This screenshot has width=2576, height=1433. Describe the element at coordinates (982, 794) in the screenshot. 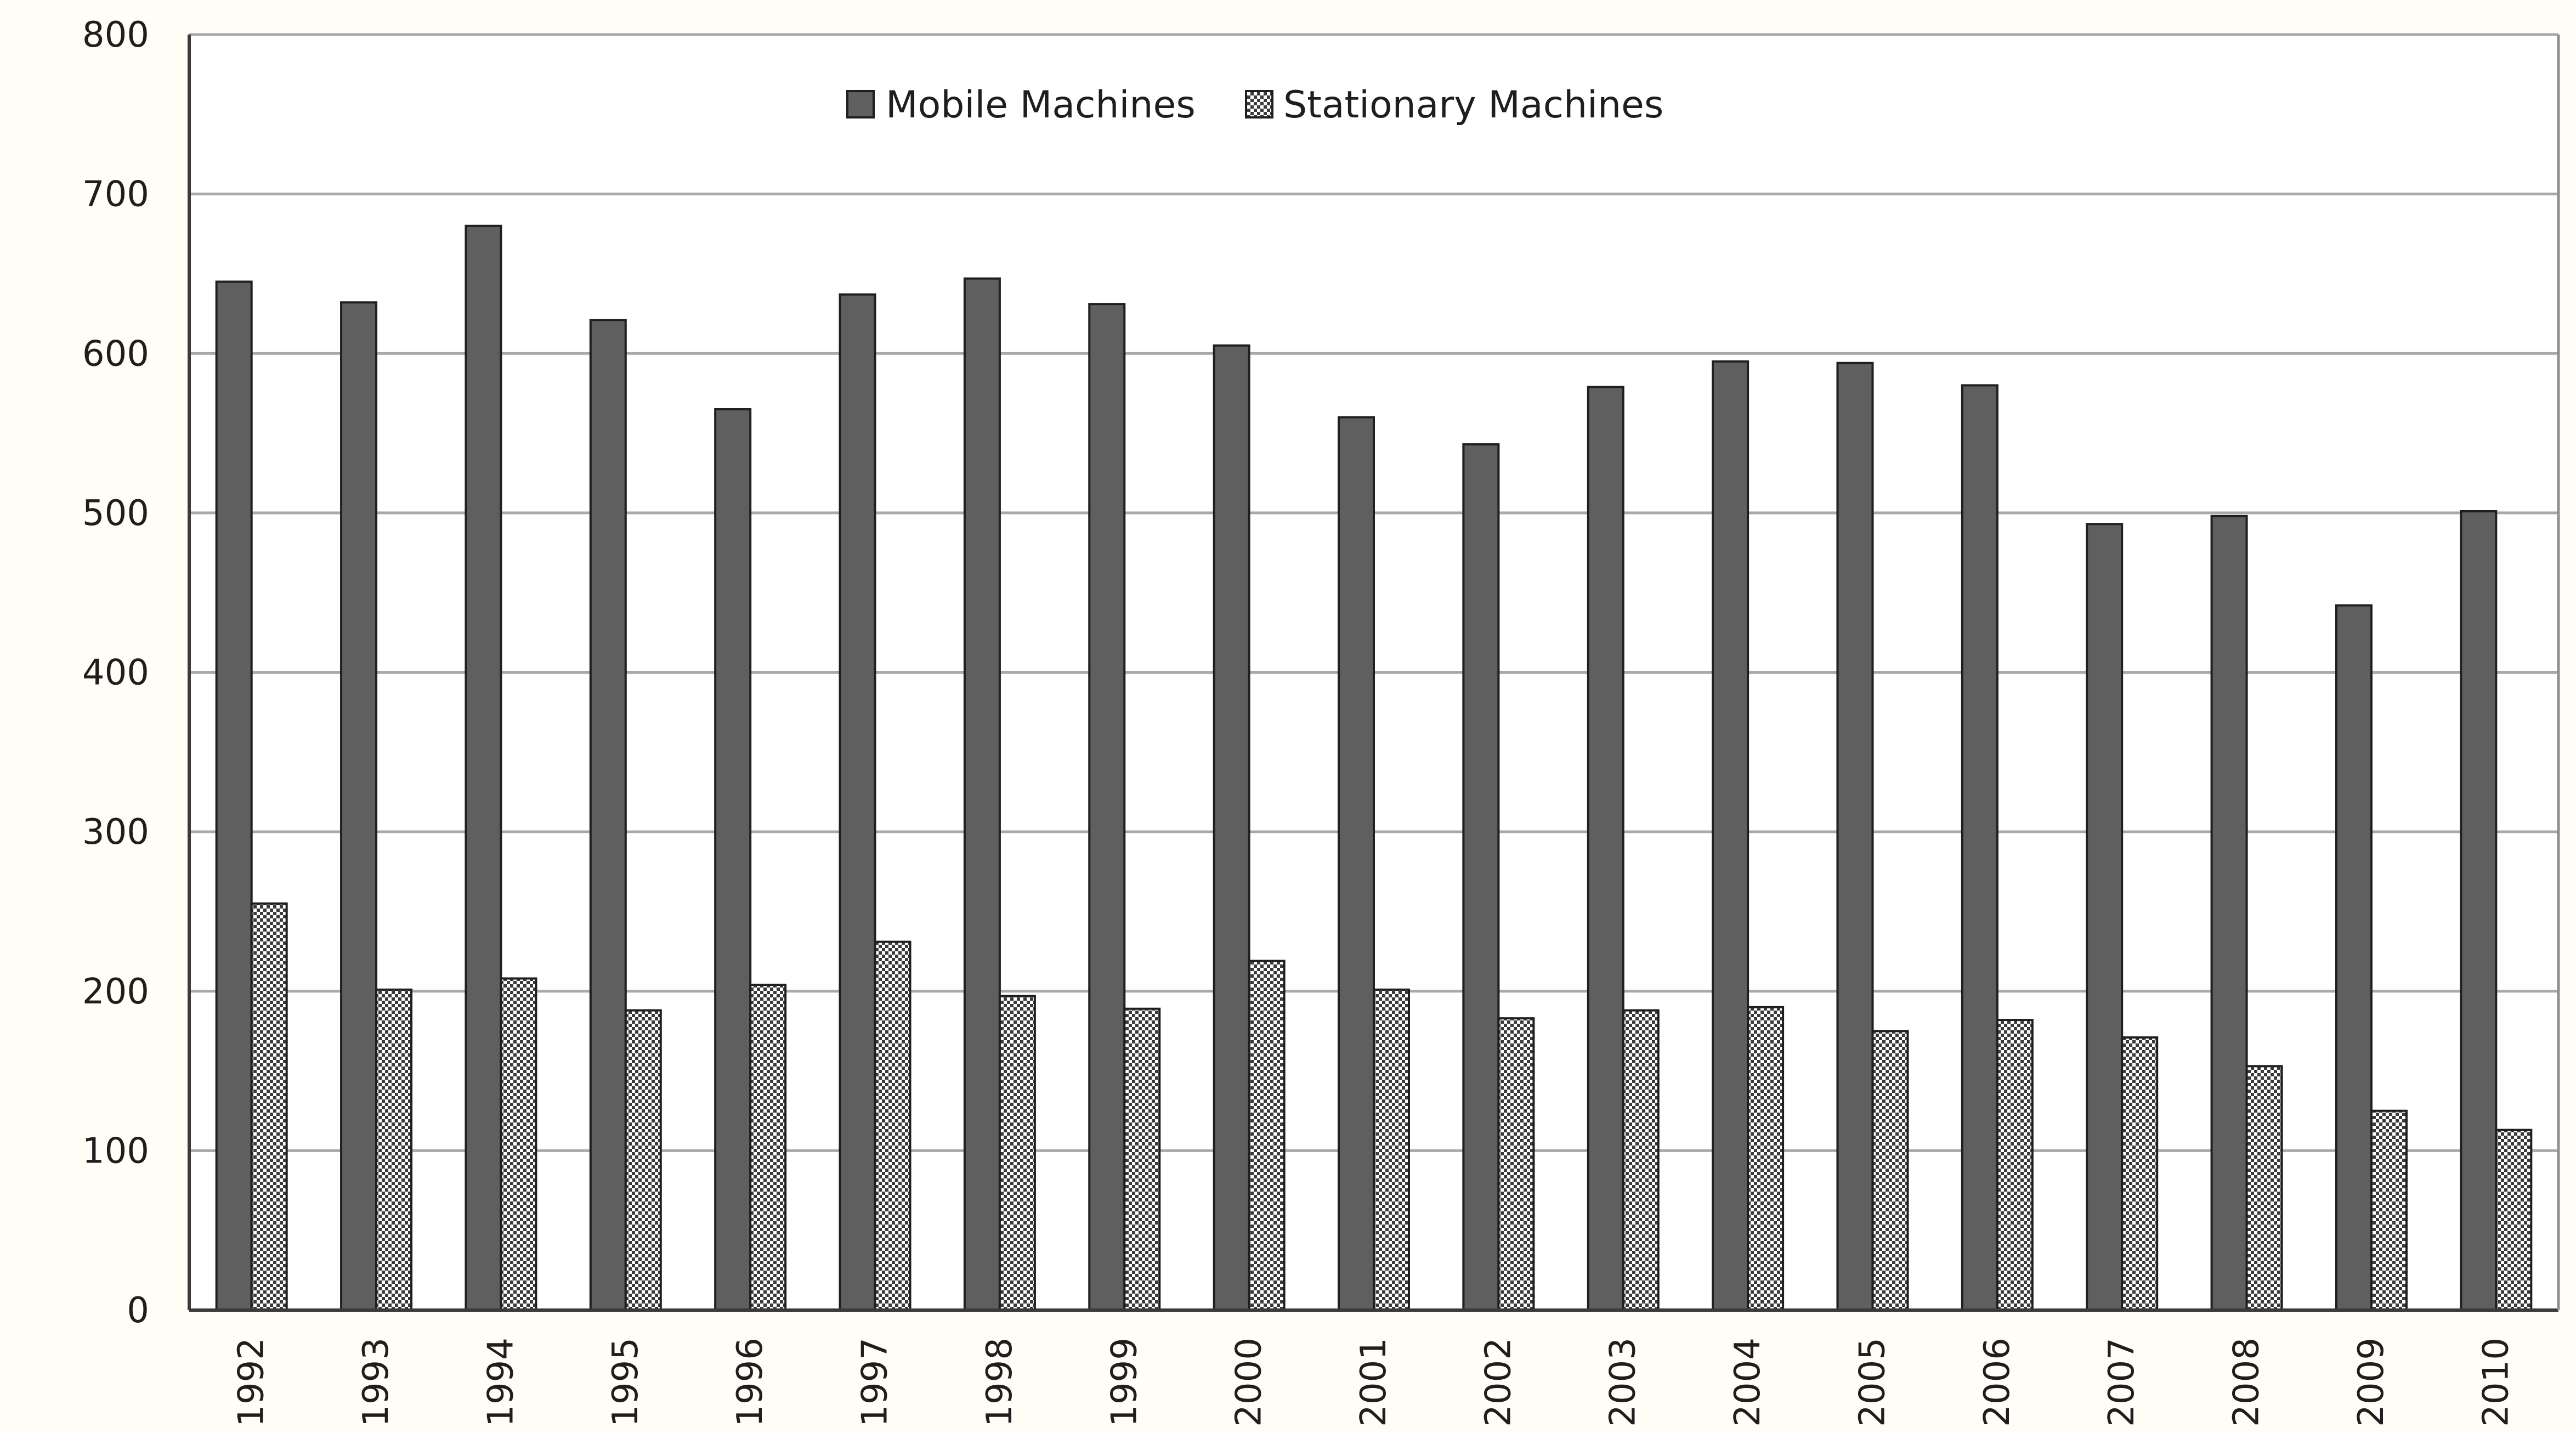

I see `bar-mobile-1998` at that location.